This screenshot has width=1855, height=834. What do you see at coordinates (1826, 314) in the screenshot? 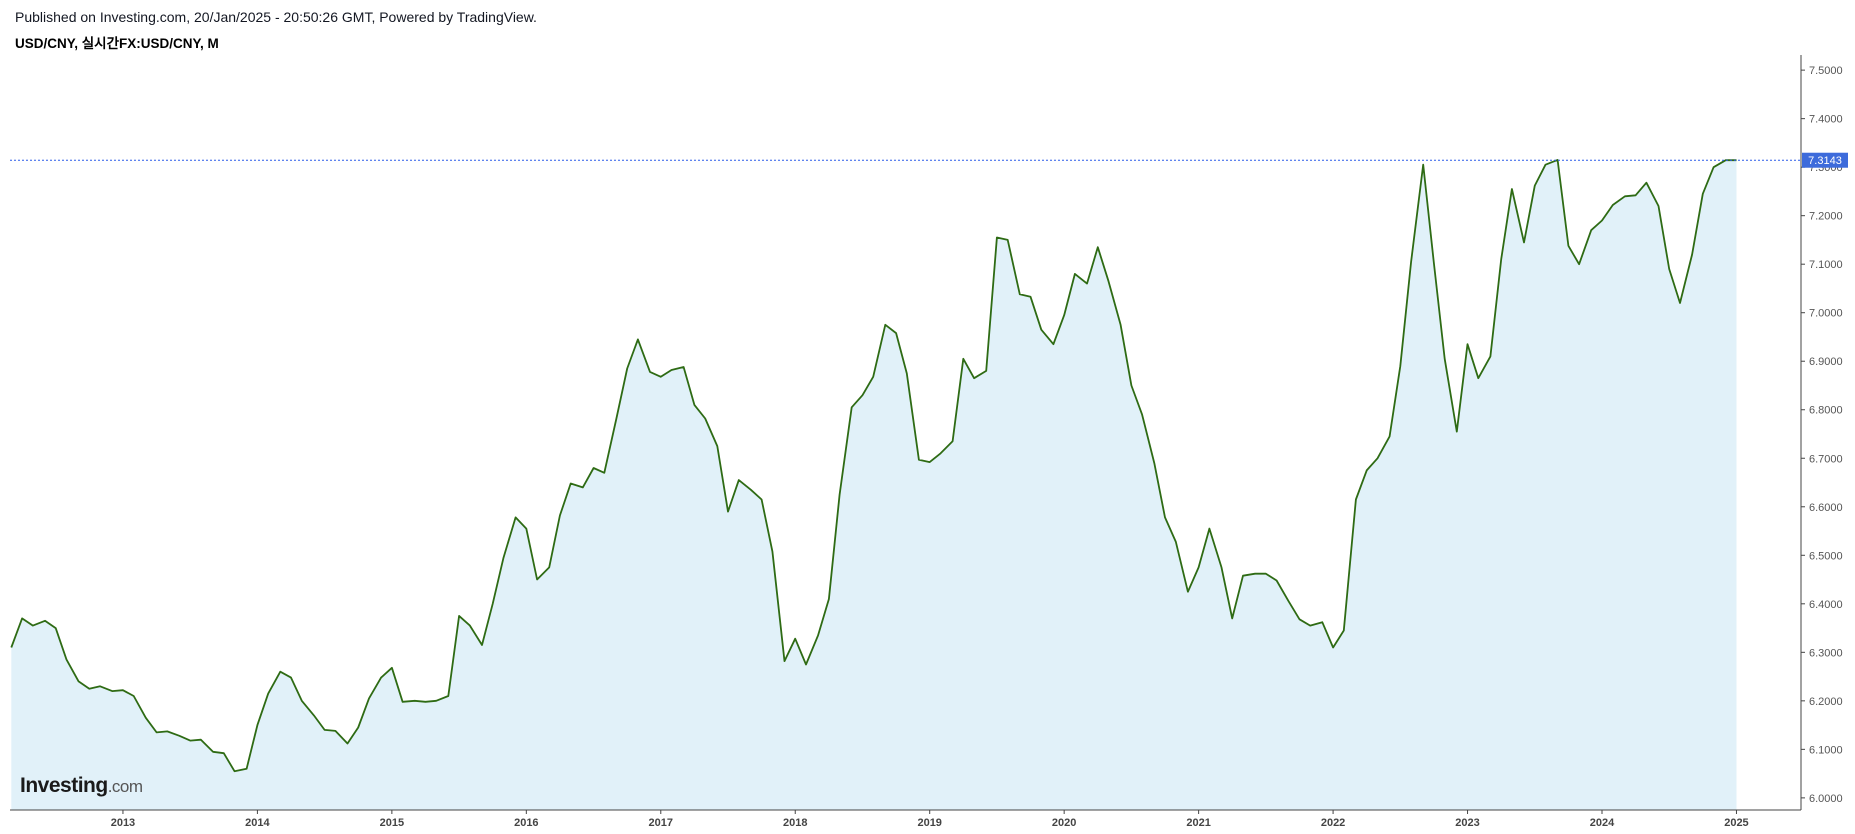
I see `y-tick-label: 7.0000` at bounding box center [1826, 314].